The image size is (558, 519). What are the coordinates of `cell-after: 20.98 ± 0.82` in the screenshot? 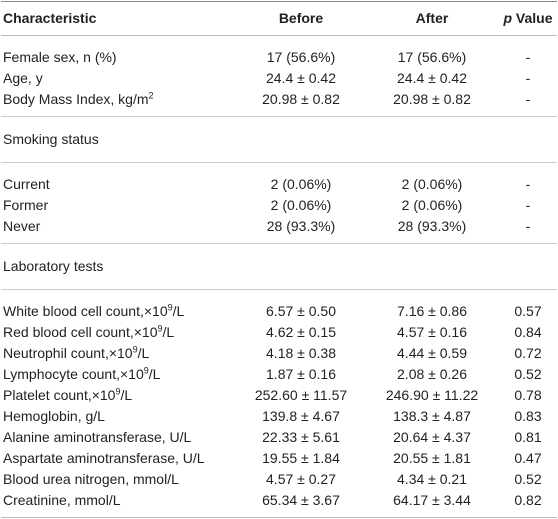 It's located at (432, 103).